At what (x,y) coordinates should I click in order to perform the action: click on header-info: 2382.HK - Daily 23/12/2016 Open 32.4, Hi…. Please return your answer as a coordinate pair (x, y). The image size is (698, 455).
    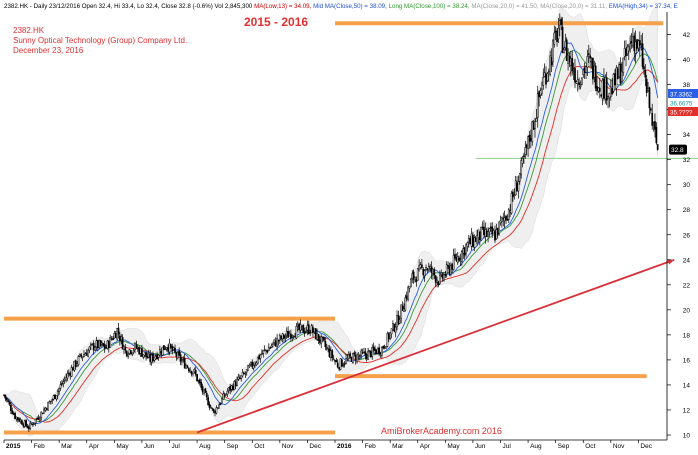
    Looking at the image, I should click on (341, 6).